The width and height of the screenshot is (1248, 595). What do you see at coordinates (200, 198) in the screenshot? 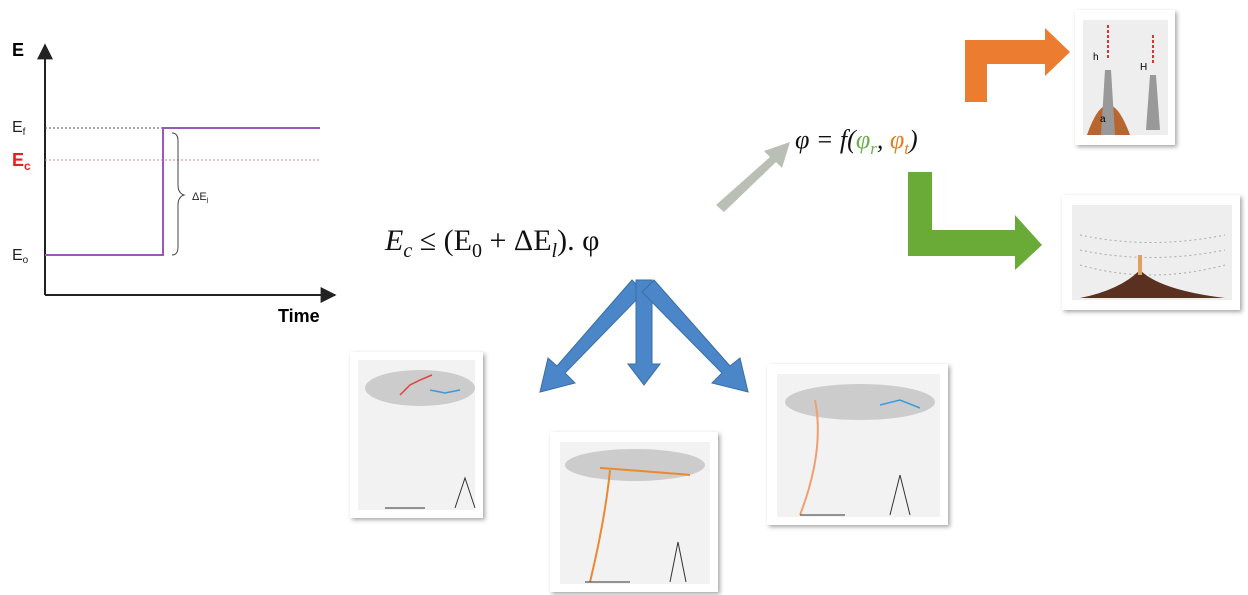
I see `delta-label: ΔEl` at bounding box center [200, 198].